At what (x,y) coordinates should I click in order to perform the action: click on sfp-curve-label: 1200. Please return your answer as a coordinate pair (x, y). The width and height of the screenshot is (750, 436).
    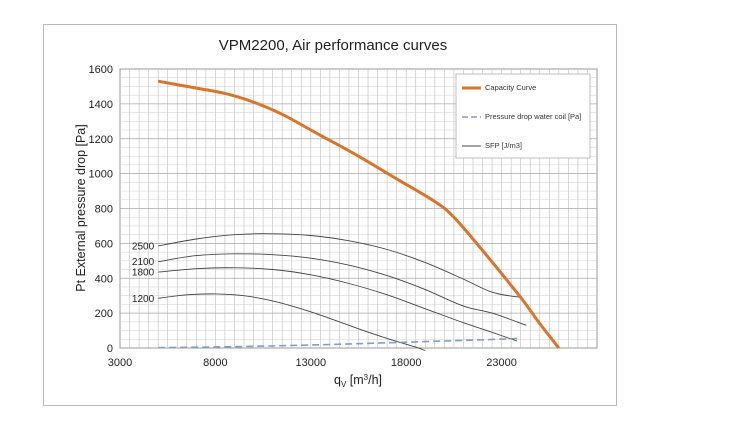
    Looking at the image, I should click on (143, 299).